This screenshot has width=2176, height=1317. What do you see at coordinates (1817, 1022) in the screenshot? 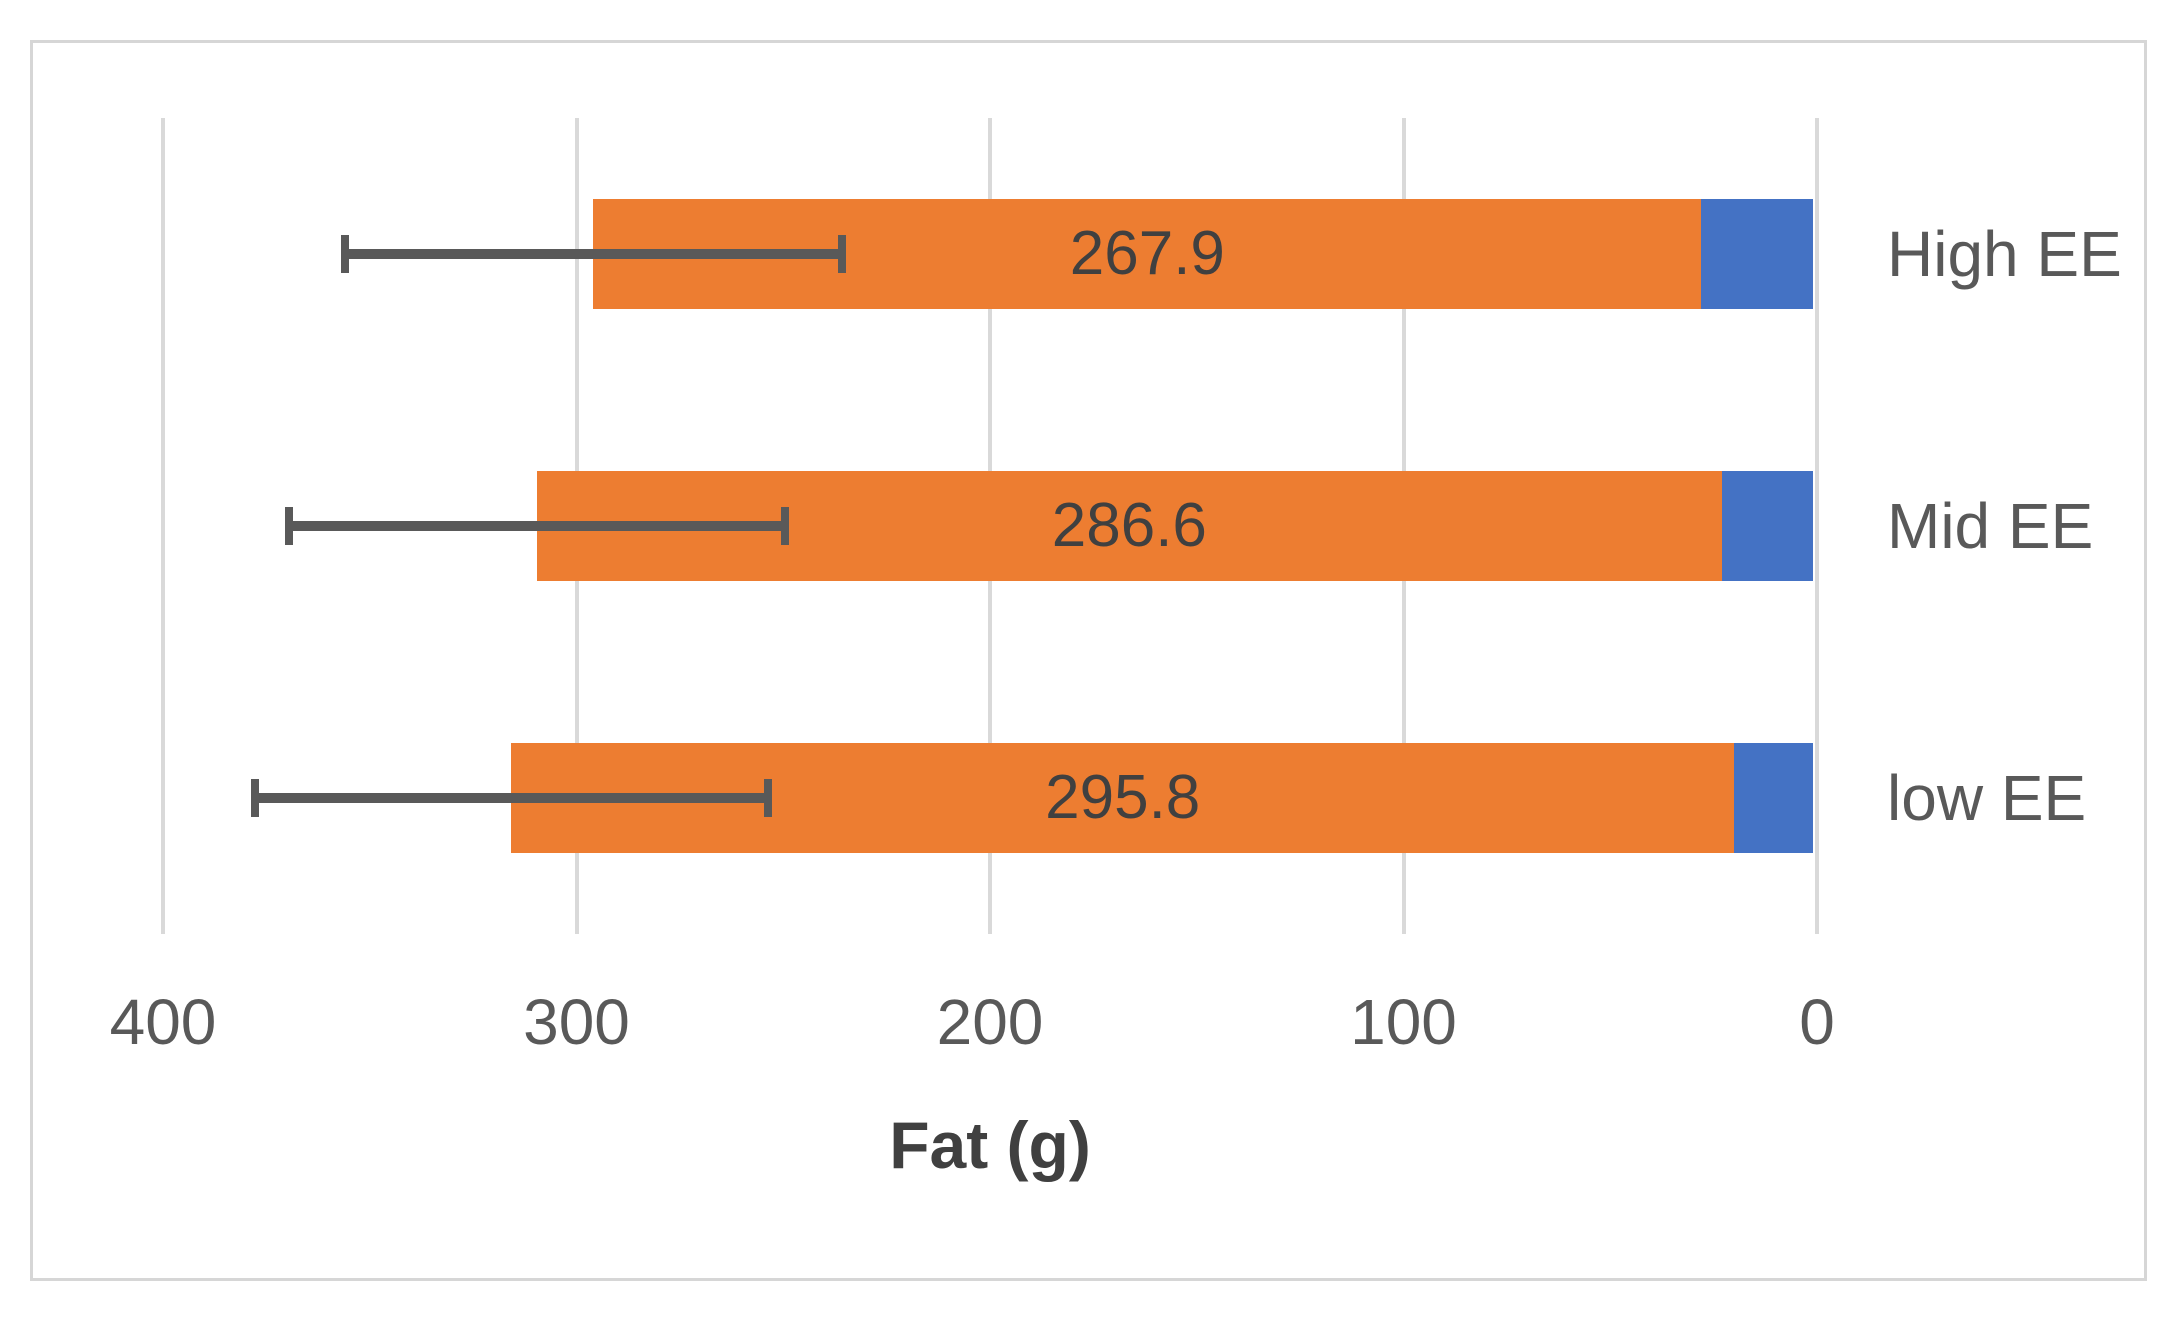
I see `x-tick-label: 0` at bounding box center [1817, 1022].